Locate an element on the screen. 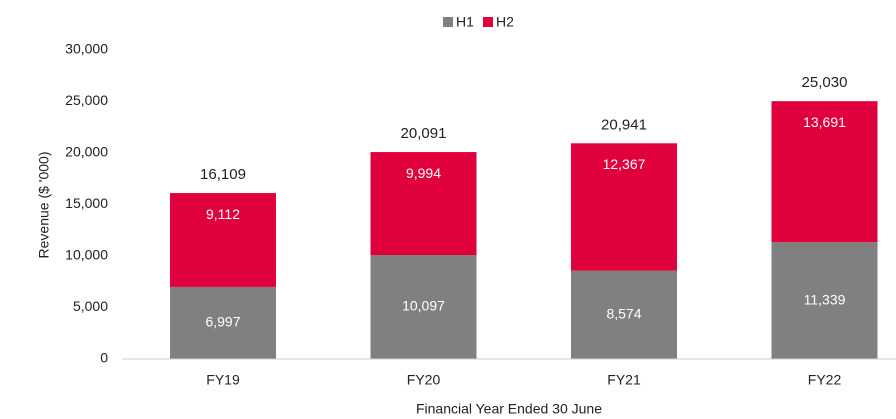  data-label: 13,691 is located at coordinates (824, 122).